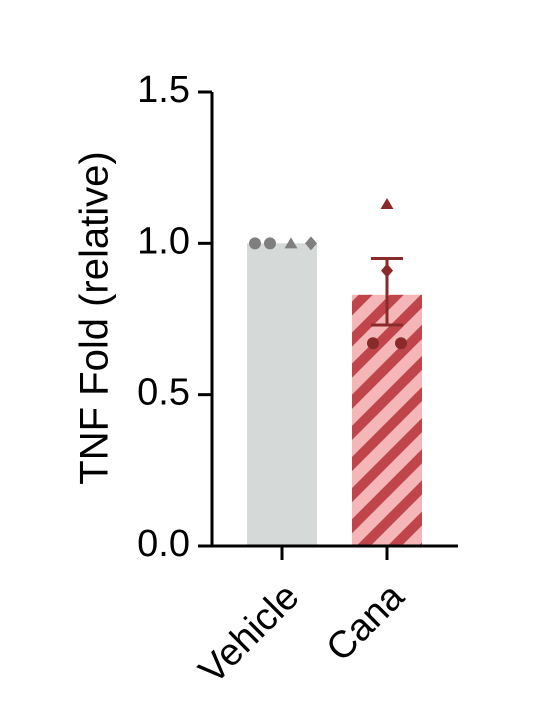  Describe the element at coordinates (282, 395) in the screenshot. I see `bar-vehicle` at that location.